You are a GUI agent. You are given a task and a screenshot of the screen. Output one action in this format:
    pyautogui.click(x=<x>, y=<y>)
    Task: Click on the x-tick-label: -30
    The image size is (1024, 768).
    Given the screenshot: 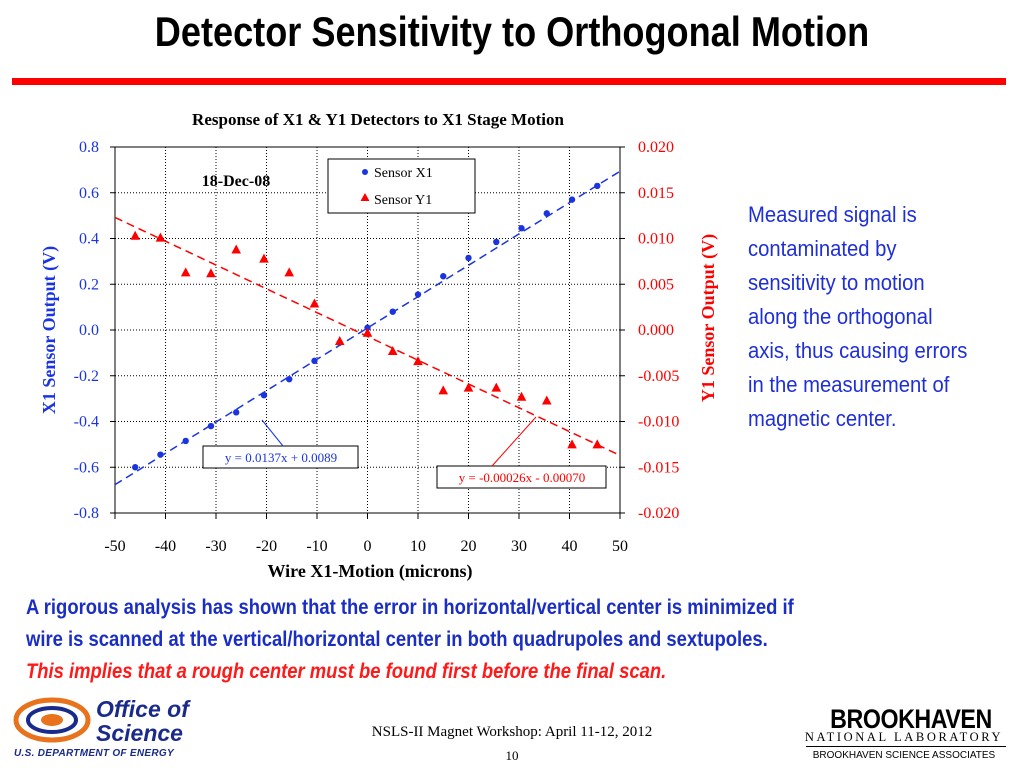 What is the action you would take?
    pyautogui.click(x=215, y=546)
    